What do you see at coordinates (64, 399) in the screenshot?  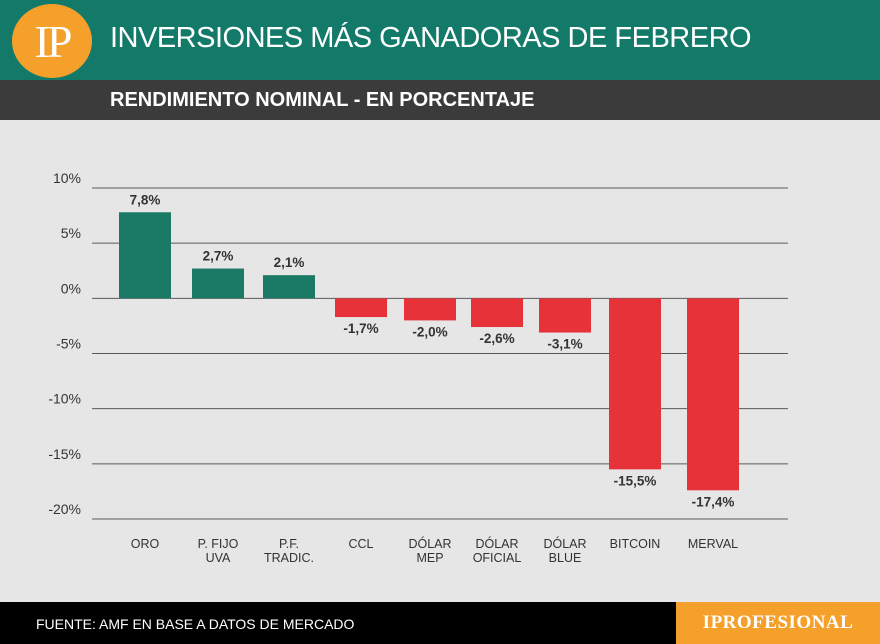 I see `y-tick-label: -10%` at bounding box center [64, 399].